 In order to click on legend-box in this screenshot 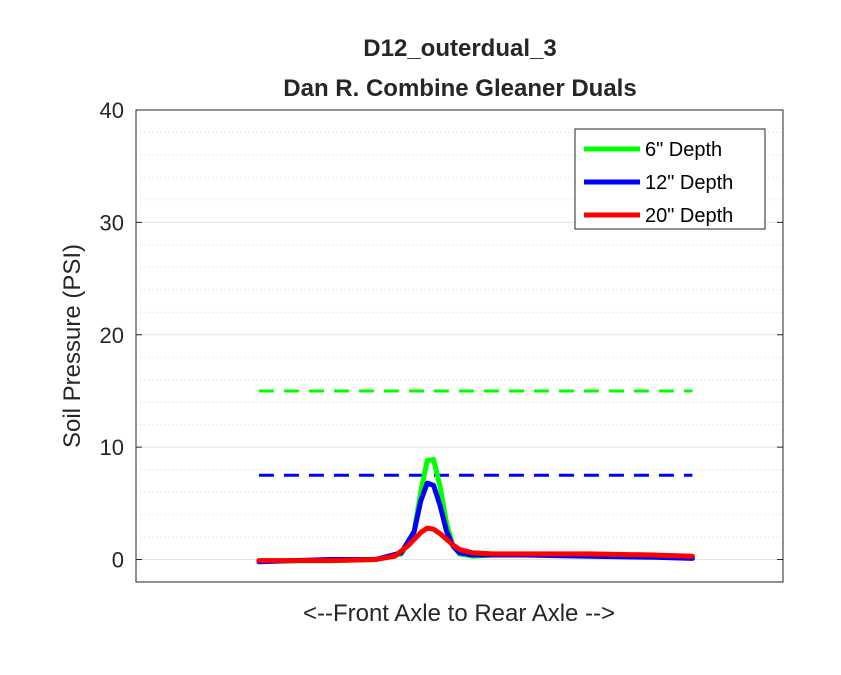, I will do `click(670, 179)`.